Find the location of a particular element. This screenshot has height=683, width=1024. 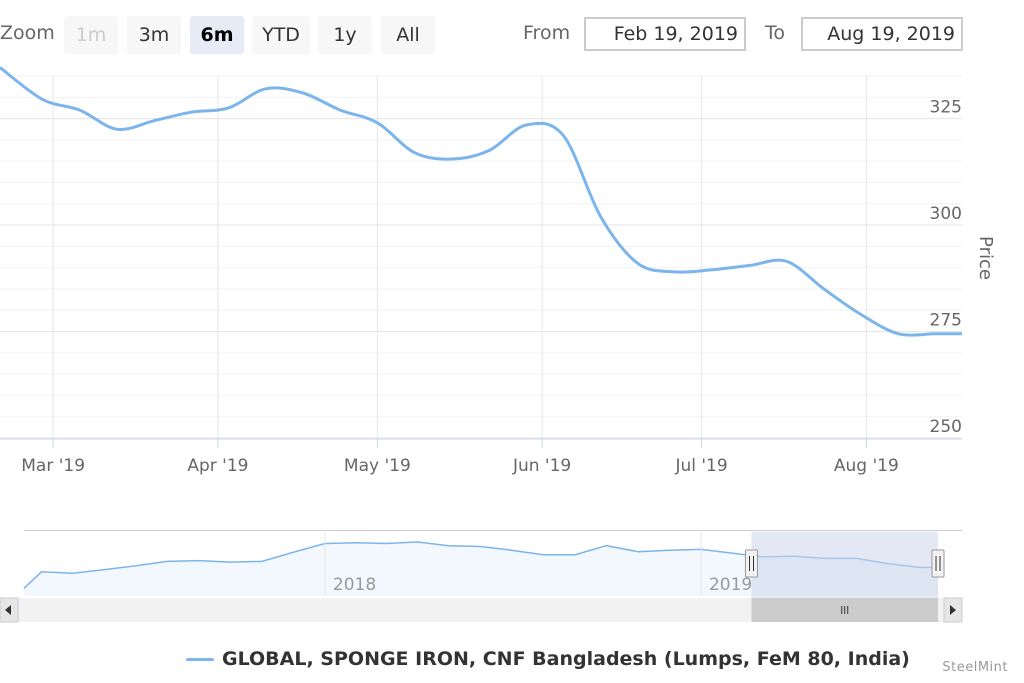

zoom-all-button: All is located at coordinates (408, 35).